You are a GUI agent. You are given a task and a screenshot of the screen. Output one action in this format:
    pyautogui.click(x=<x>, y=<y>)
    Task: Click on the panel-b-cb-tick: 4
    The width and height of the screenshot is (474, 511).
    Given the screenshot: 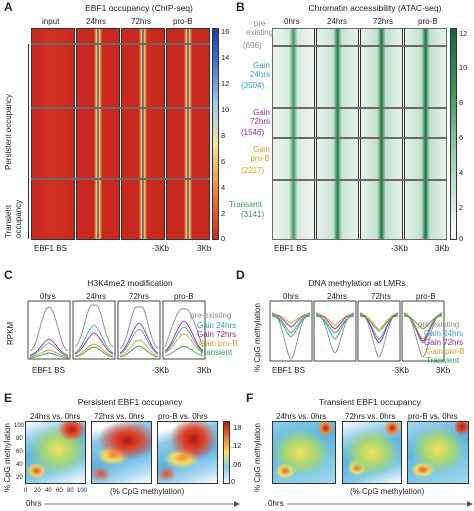 What is the action you would take?
    pyautogui.click(x=461, y=172)
    